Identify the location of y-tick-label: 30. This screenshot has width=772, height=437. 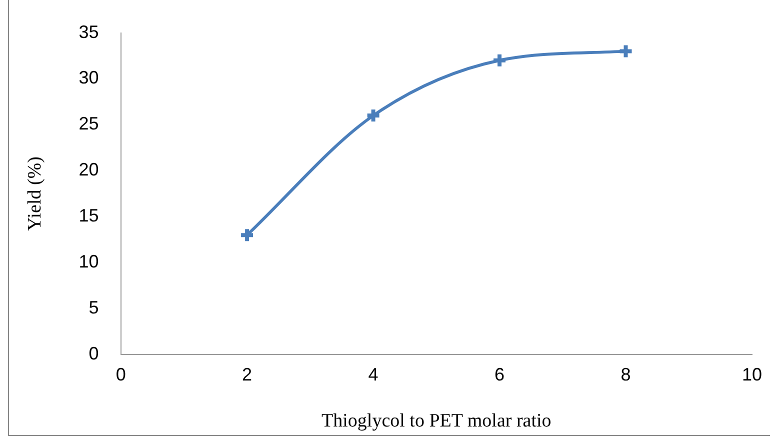
(88, 78).